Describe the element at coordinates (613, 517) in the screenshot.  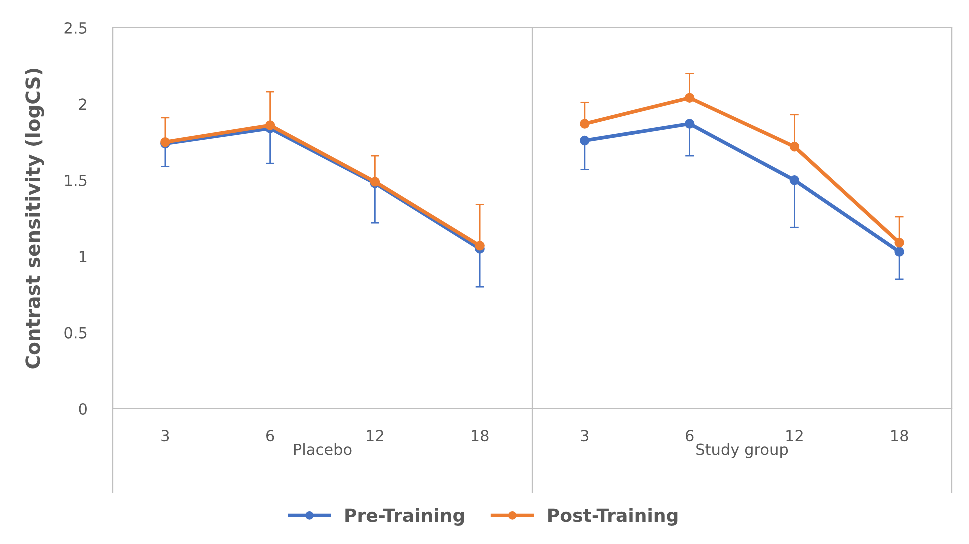
I see `legend-label: Post-Training` at that location.